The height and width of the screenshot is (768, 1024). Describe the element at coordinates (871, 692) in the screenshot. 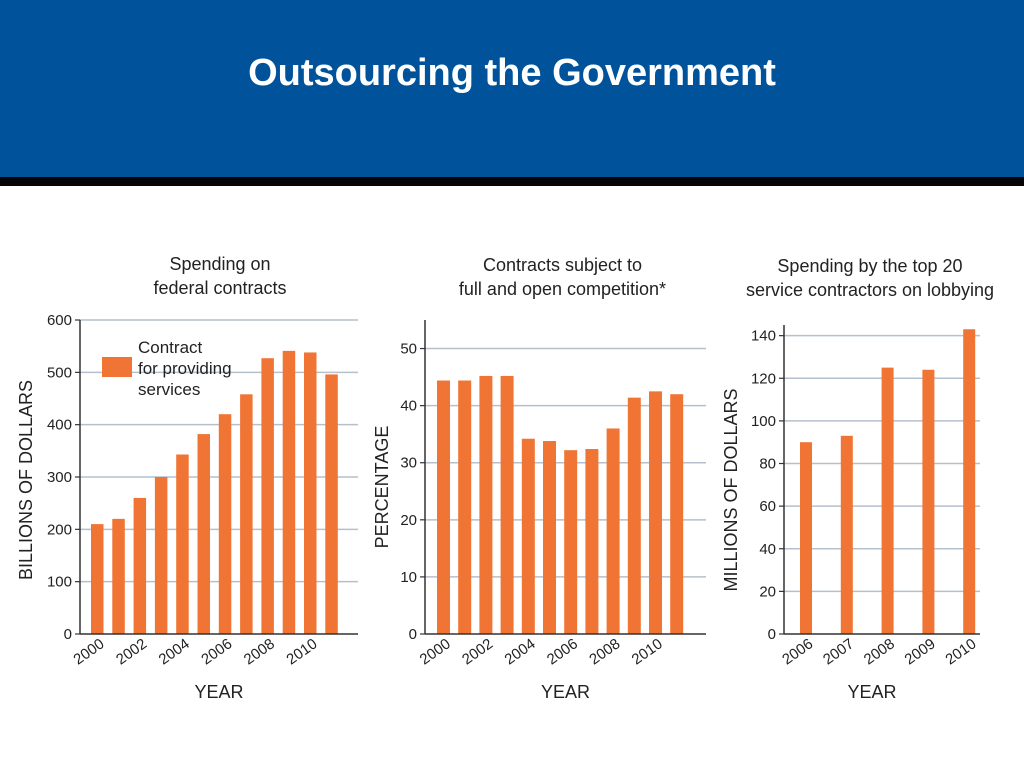

I see `chart-3-x-axis-label: YEAR` at that location.